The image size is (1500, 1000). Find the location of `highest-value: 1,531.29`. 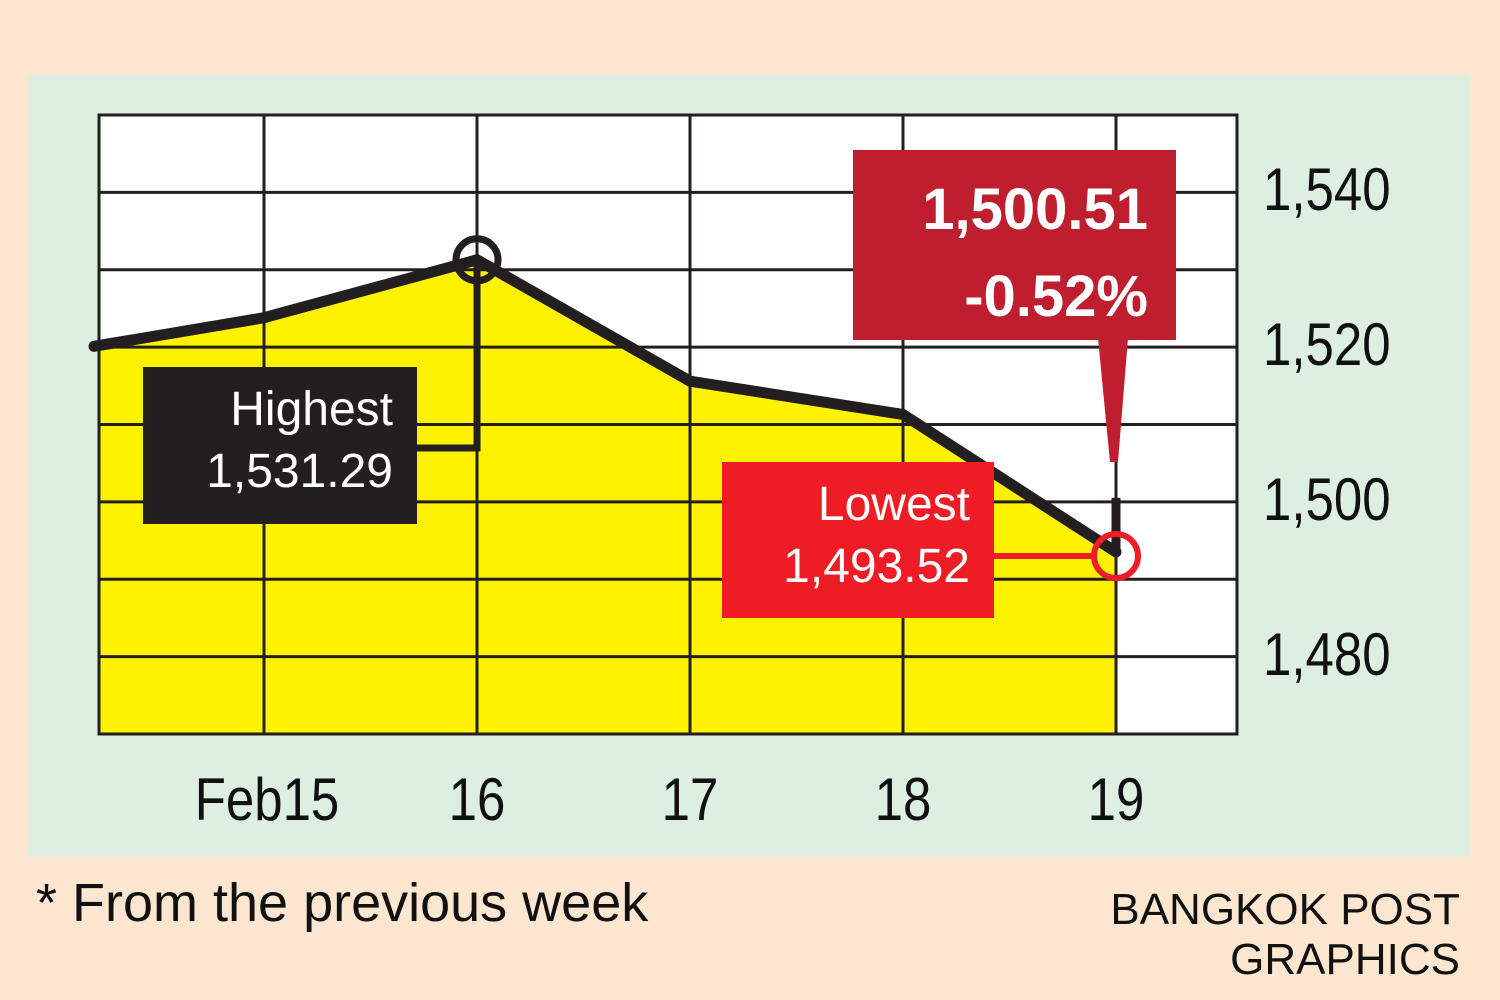

highest-value: 1,531.29 is located at coordinates (299, 472).